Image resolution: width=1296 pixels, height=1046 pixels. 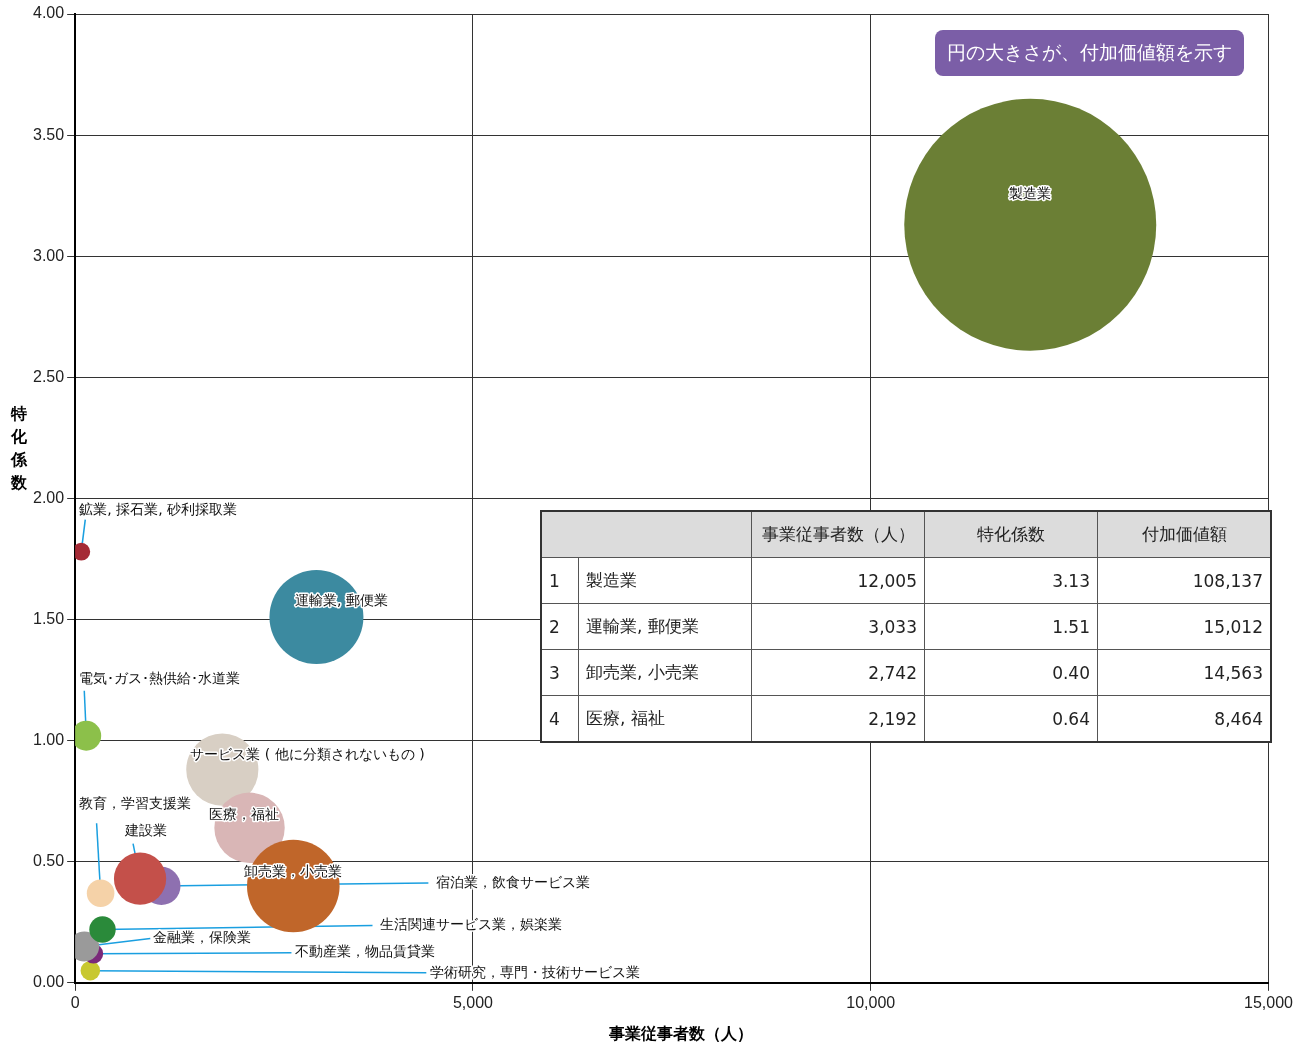 I want to click on annotation: 1, so click(x=560, y=580).